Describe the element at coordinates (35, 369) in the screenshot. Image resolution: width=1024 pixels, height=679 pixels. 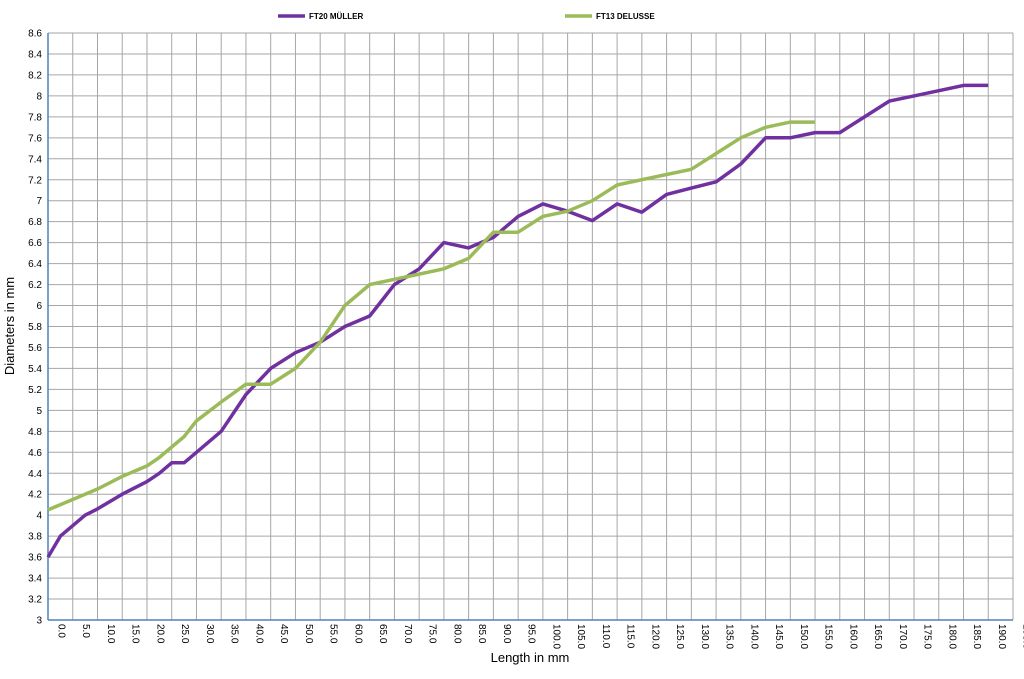
I see `y-tick-label: 5.4` at that location.